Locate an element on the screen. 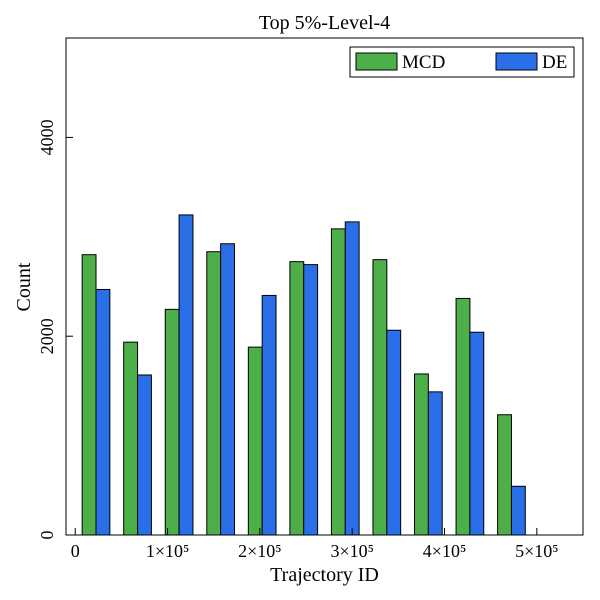 The width and height of the screenshot is (600, 600). x-tick-label-0: 0 is located at coordinates (75, 551).